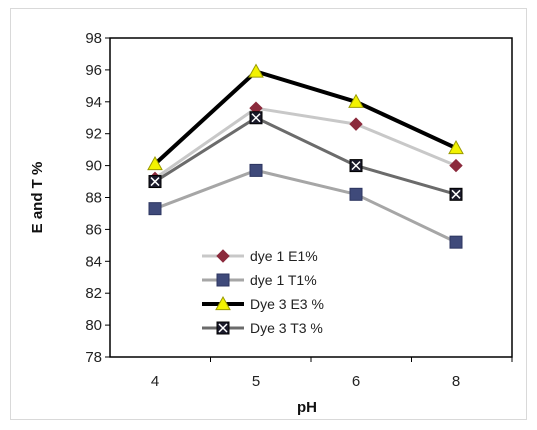  I want to click on x-tick-label: 8, so click(456, 381).